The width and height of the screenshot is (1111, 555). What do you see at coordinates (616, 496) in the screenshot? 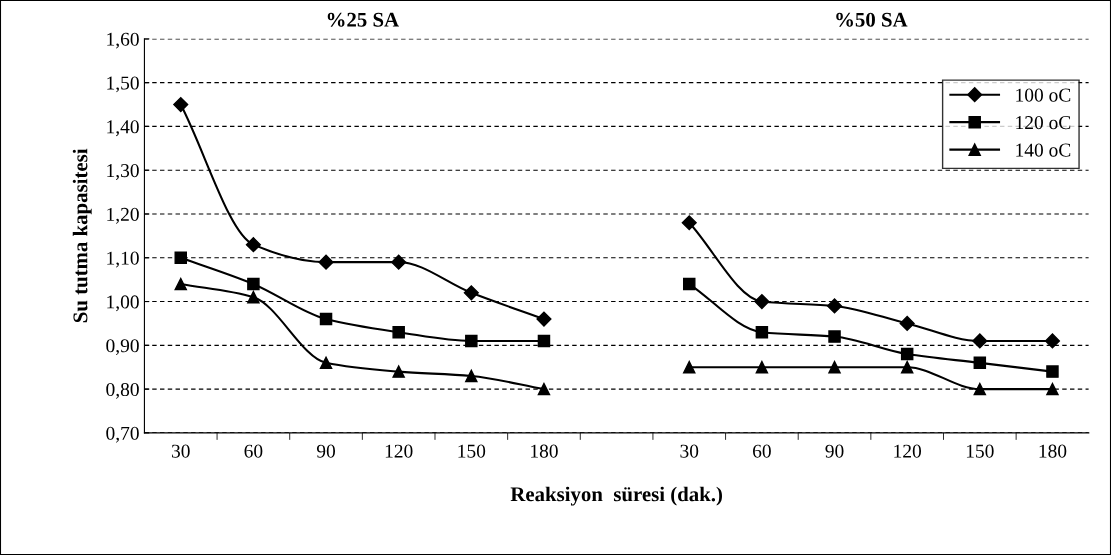
I see `x-axis-title: Reaksiyon süresi (dak.)` at bounding box center [616, 496].